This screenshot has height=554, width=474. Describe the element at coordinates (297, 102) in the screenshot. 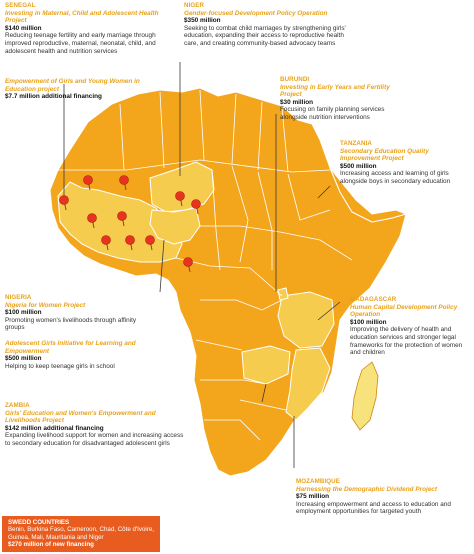

I see `burundi-amount: $30 million` at that location.